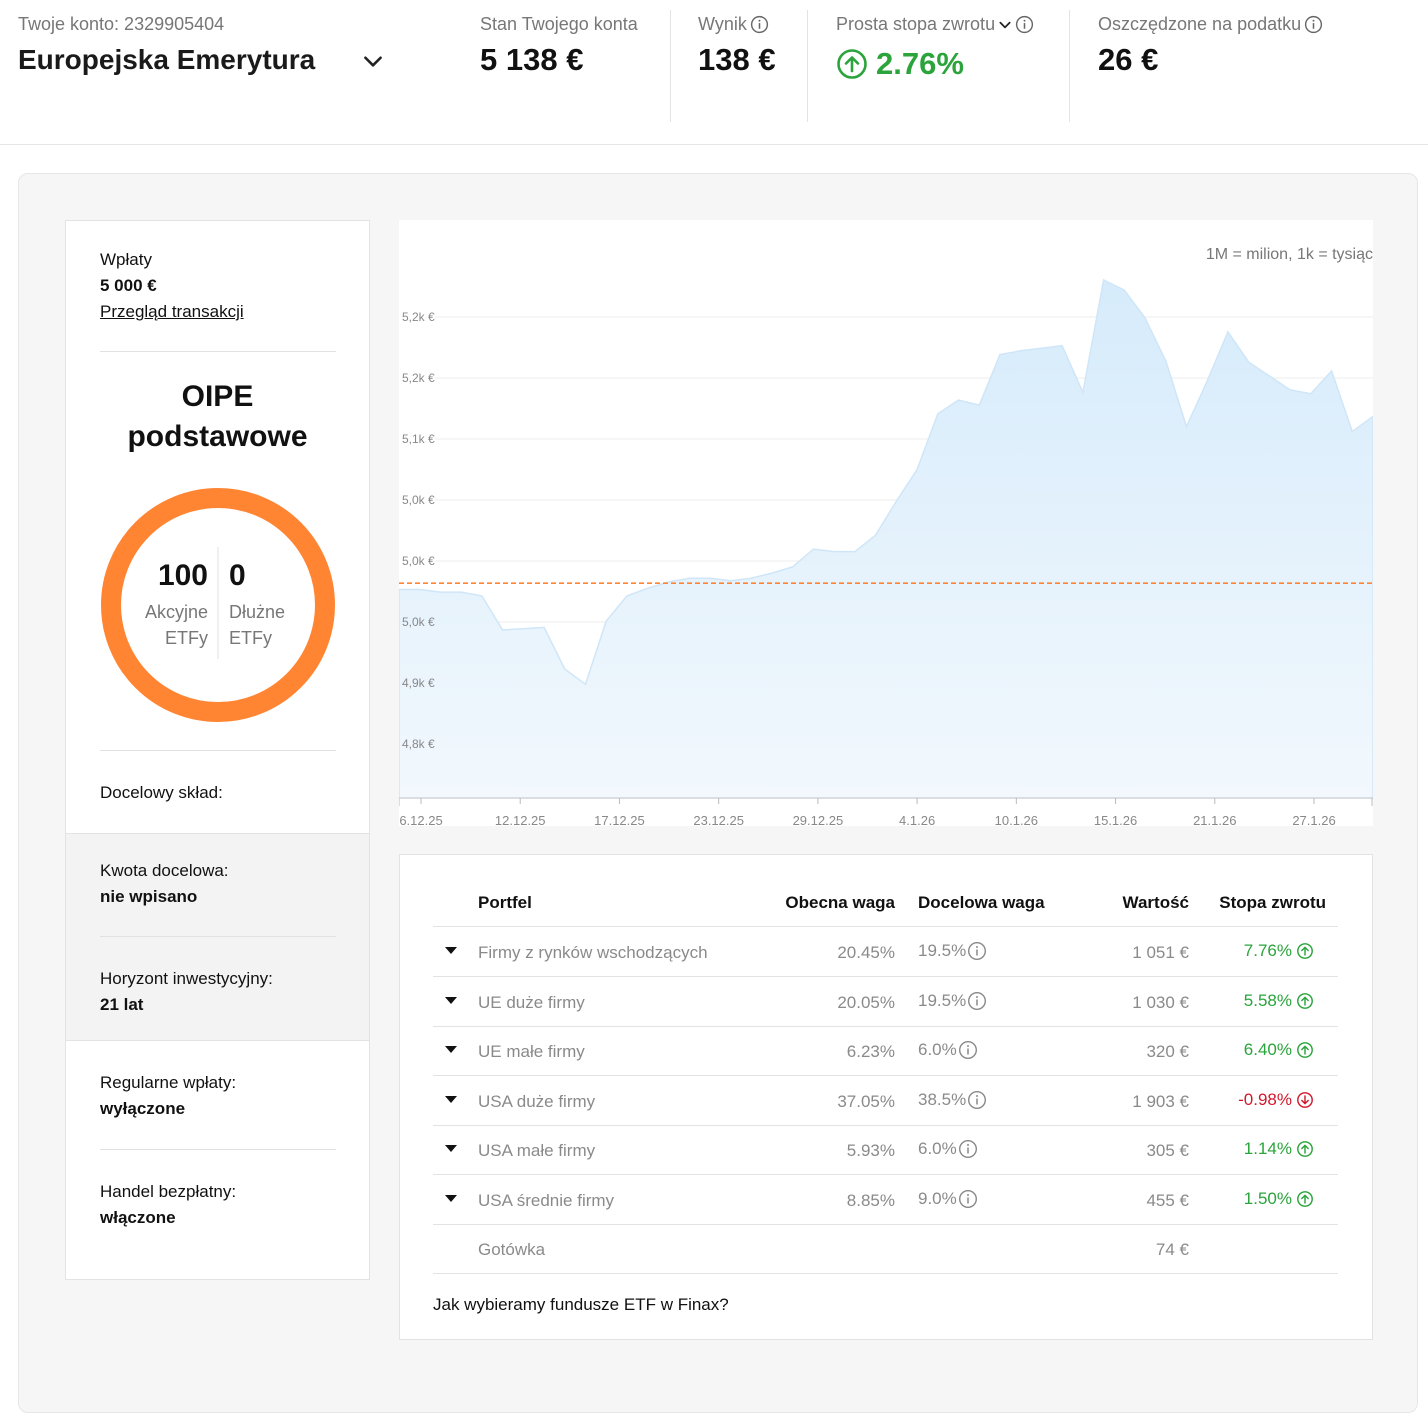 The width and height of the screenshot is (1428, 1424). Describe the element at coordinates (1128, 59) in the screenshot. I see `stat-tax-saved-value: 26 €` at that location.